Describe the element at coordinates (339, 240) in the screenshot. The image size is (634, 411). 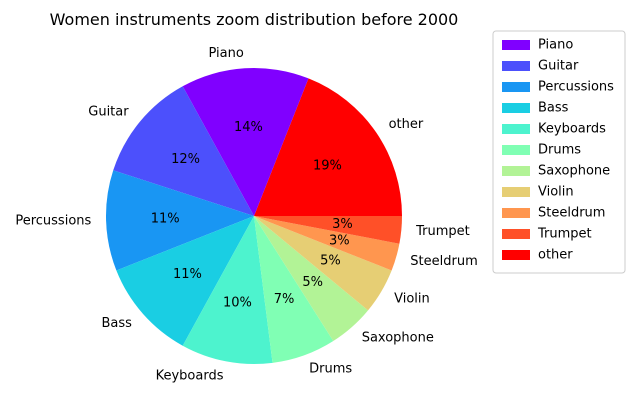
I see `pie-pct-label-steeldrum: 3%` at that location.